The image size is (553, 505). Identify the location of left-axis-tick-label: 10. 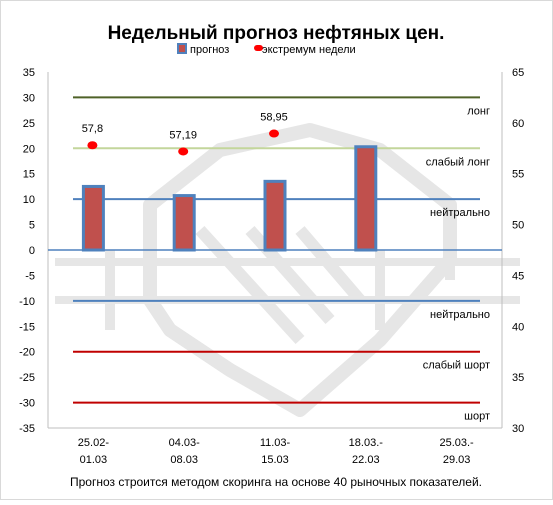
(29, 200).